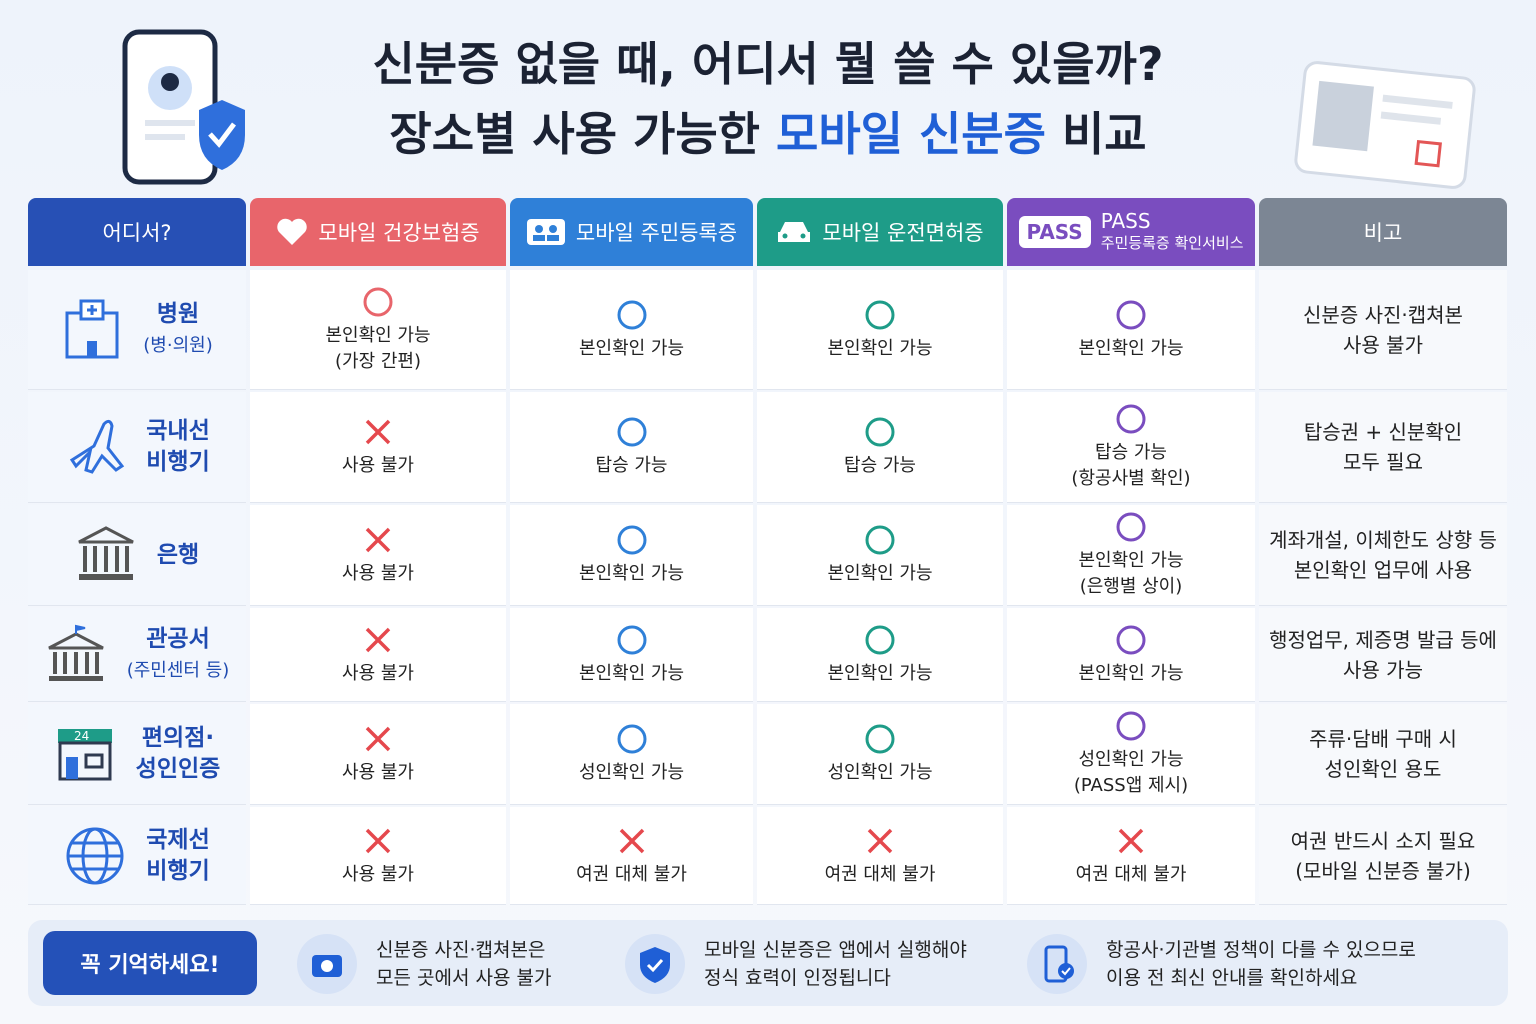 The height and width of the screenshot is (1024, 1536). Describe the element at coordinates (545, 232) in the screenshot. I see `id-icon` at that location.